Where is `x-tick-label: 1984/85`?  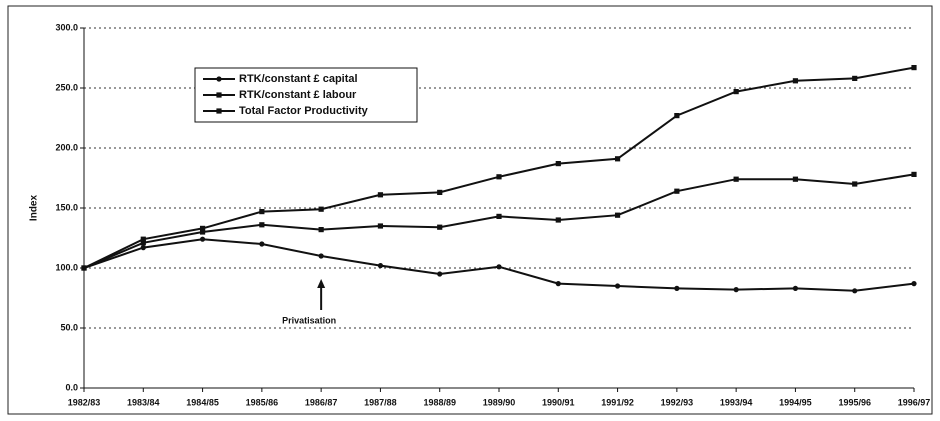
x-tick-label: 1984/85 is located at coordinates (202, 402).